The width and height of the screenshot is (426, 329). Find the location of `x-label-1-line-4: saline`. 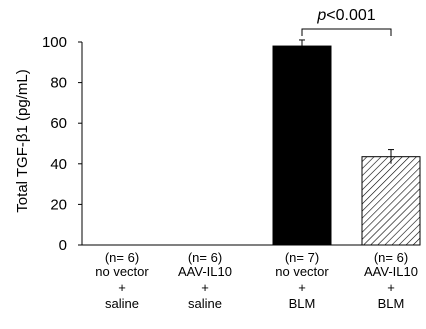

x-label-1-line-4: saline is located at coordinates (122, 303).